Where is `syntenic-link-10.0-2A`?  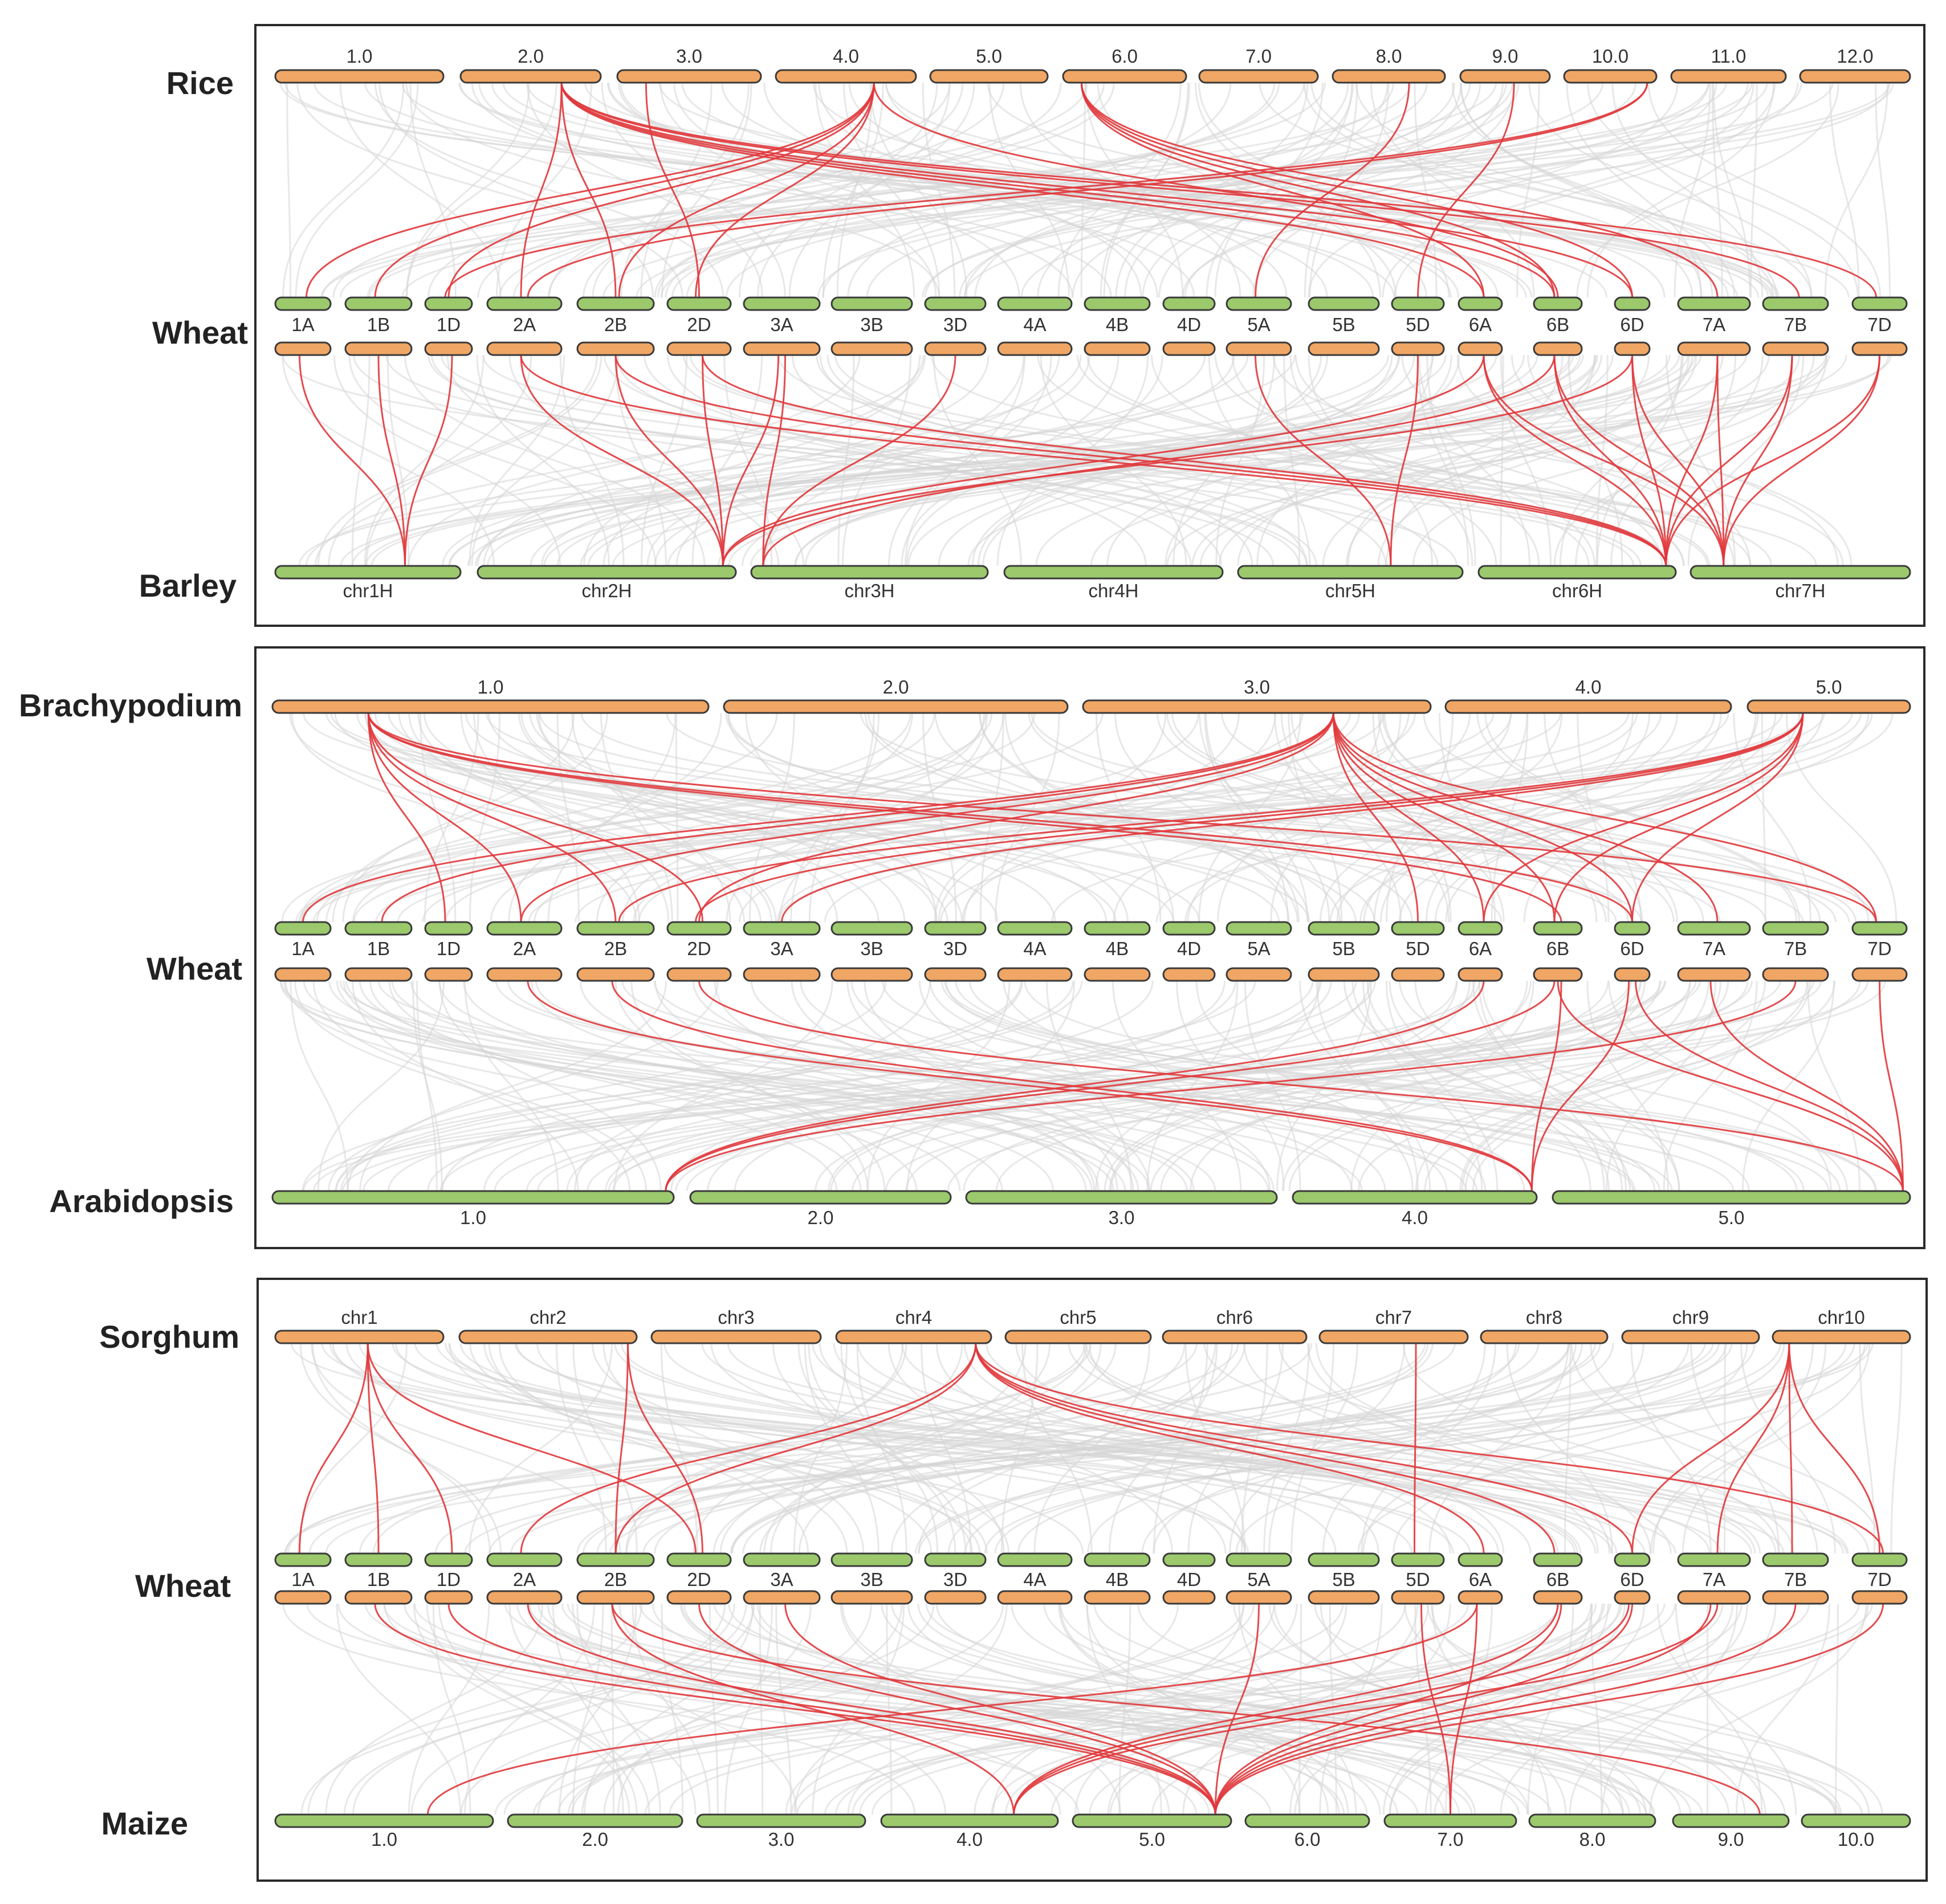
syntenic-link-10.0-2A is located at coordinates (1087, 190).